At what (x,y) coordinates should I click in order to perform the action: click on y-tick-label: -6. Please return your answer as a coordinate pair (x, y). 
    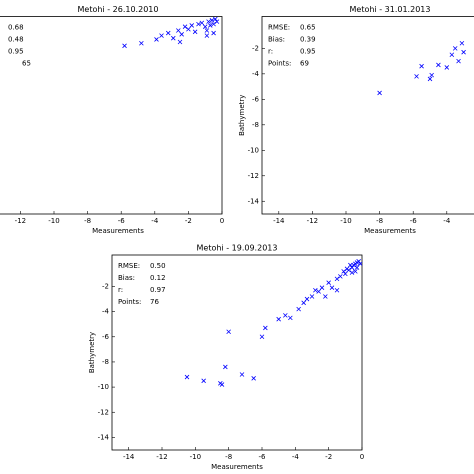
    Looking at the image, I should click on (106, 337).